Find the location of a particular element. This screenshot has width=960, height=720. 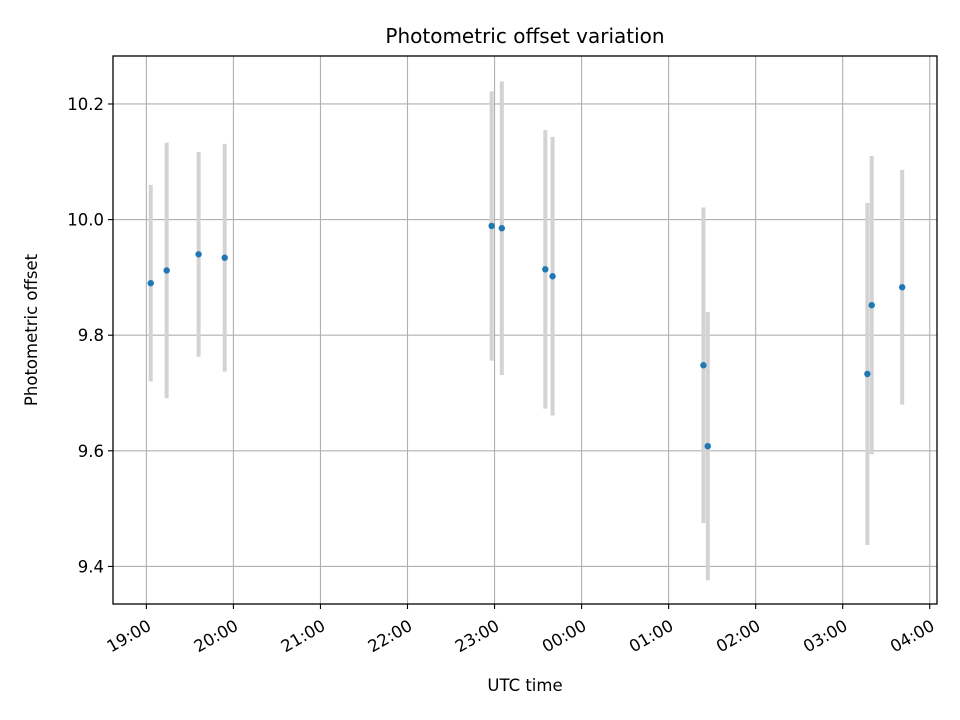

x-tick-label: 19:00 is located at coordinates (129, 636).